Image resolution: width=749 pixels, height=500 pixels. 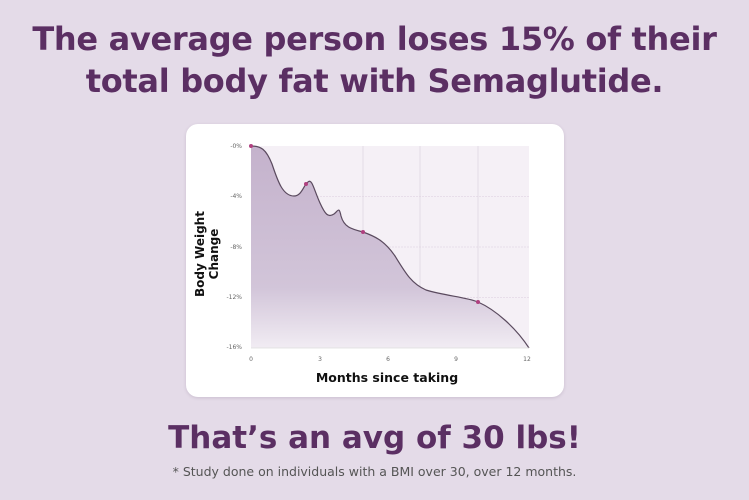 What do you see at coordinates (374, 81) in the screenshot?
I see `headline-line-2: total body fat with Semaglutide.` at bounding box center [374, 81].